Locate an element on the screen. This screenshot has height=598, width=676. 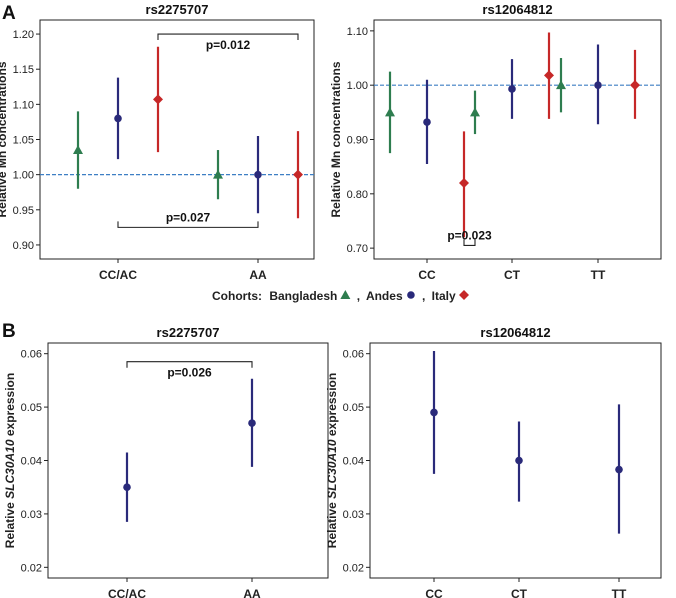
legend-triangle-icon is located at coordinates (345, 294).